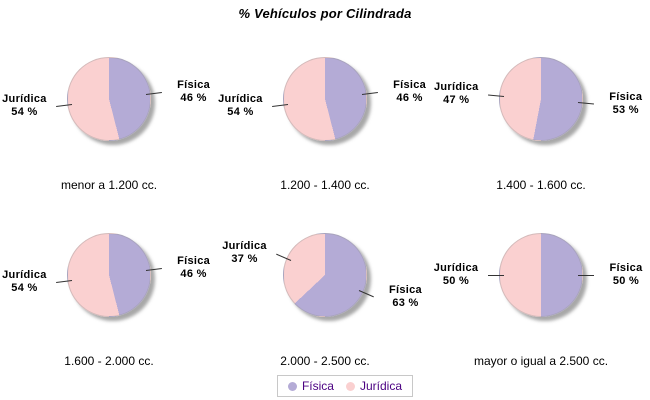 This screenshot has width=650, height=400. Describe the element at coordinates (541, 185) in the screenshot. I see `category-label: 1.400 - 1.600 cc.` at that location.